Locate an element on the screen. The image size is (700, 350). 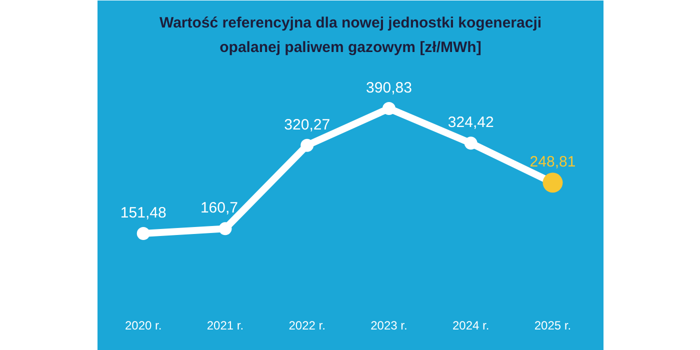
chart-title: Wartość referencyjna dla nowej jednostki kogeneracji opalanej paliwem gazowym [zł/MWh] is located at coordinates (350, 35).